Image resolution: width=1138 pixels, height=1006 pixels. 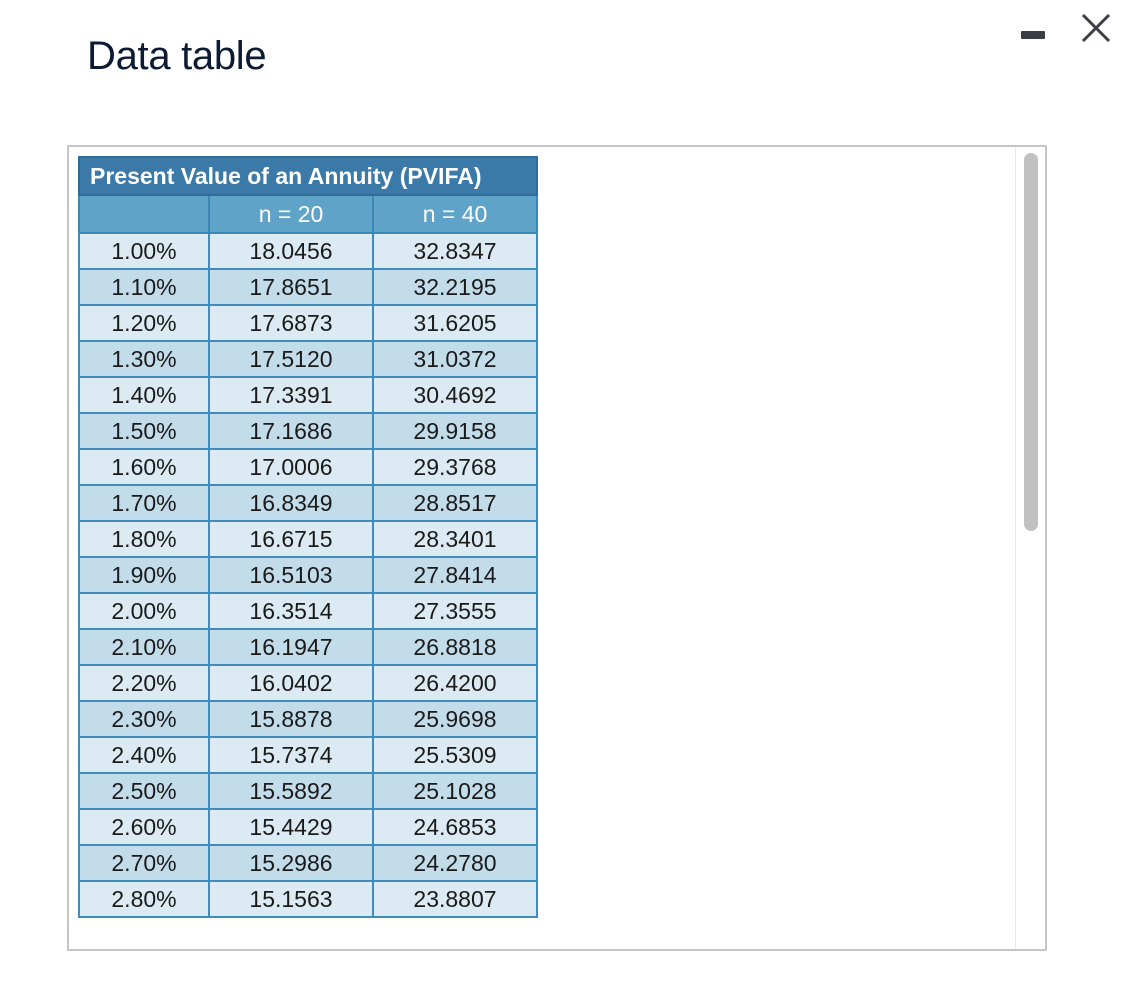 What do you see at coordinates (144, 503) in the screenshot?
I see `rate-cell: 1.70%` at bounding box center [144, 503].